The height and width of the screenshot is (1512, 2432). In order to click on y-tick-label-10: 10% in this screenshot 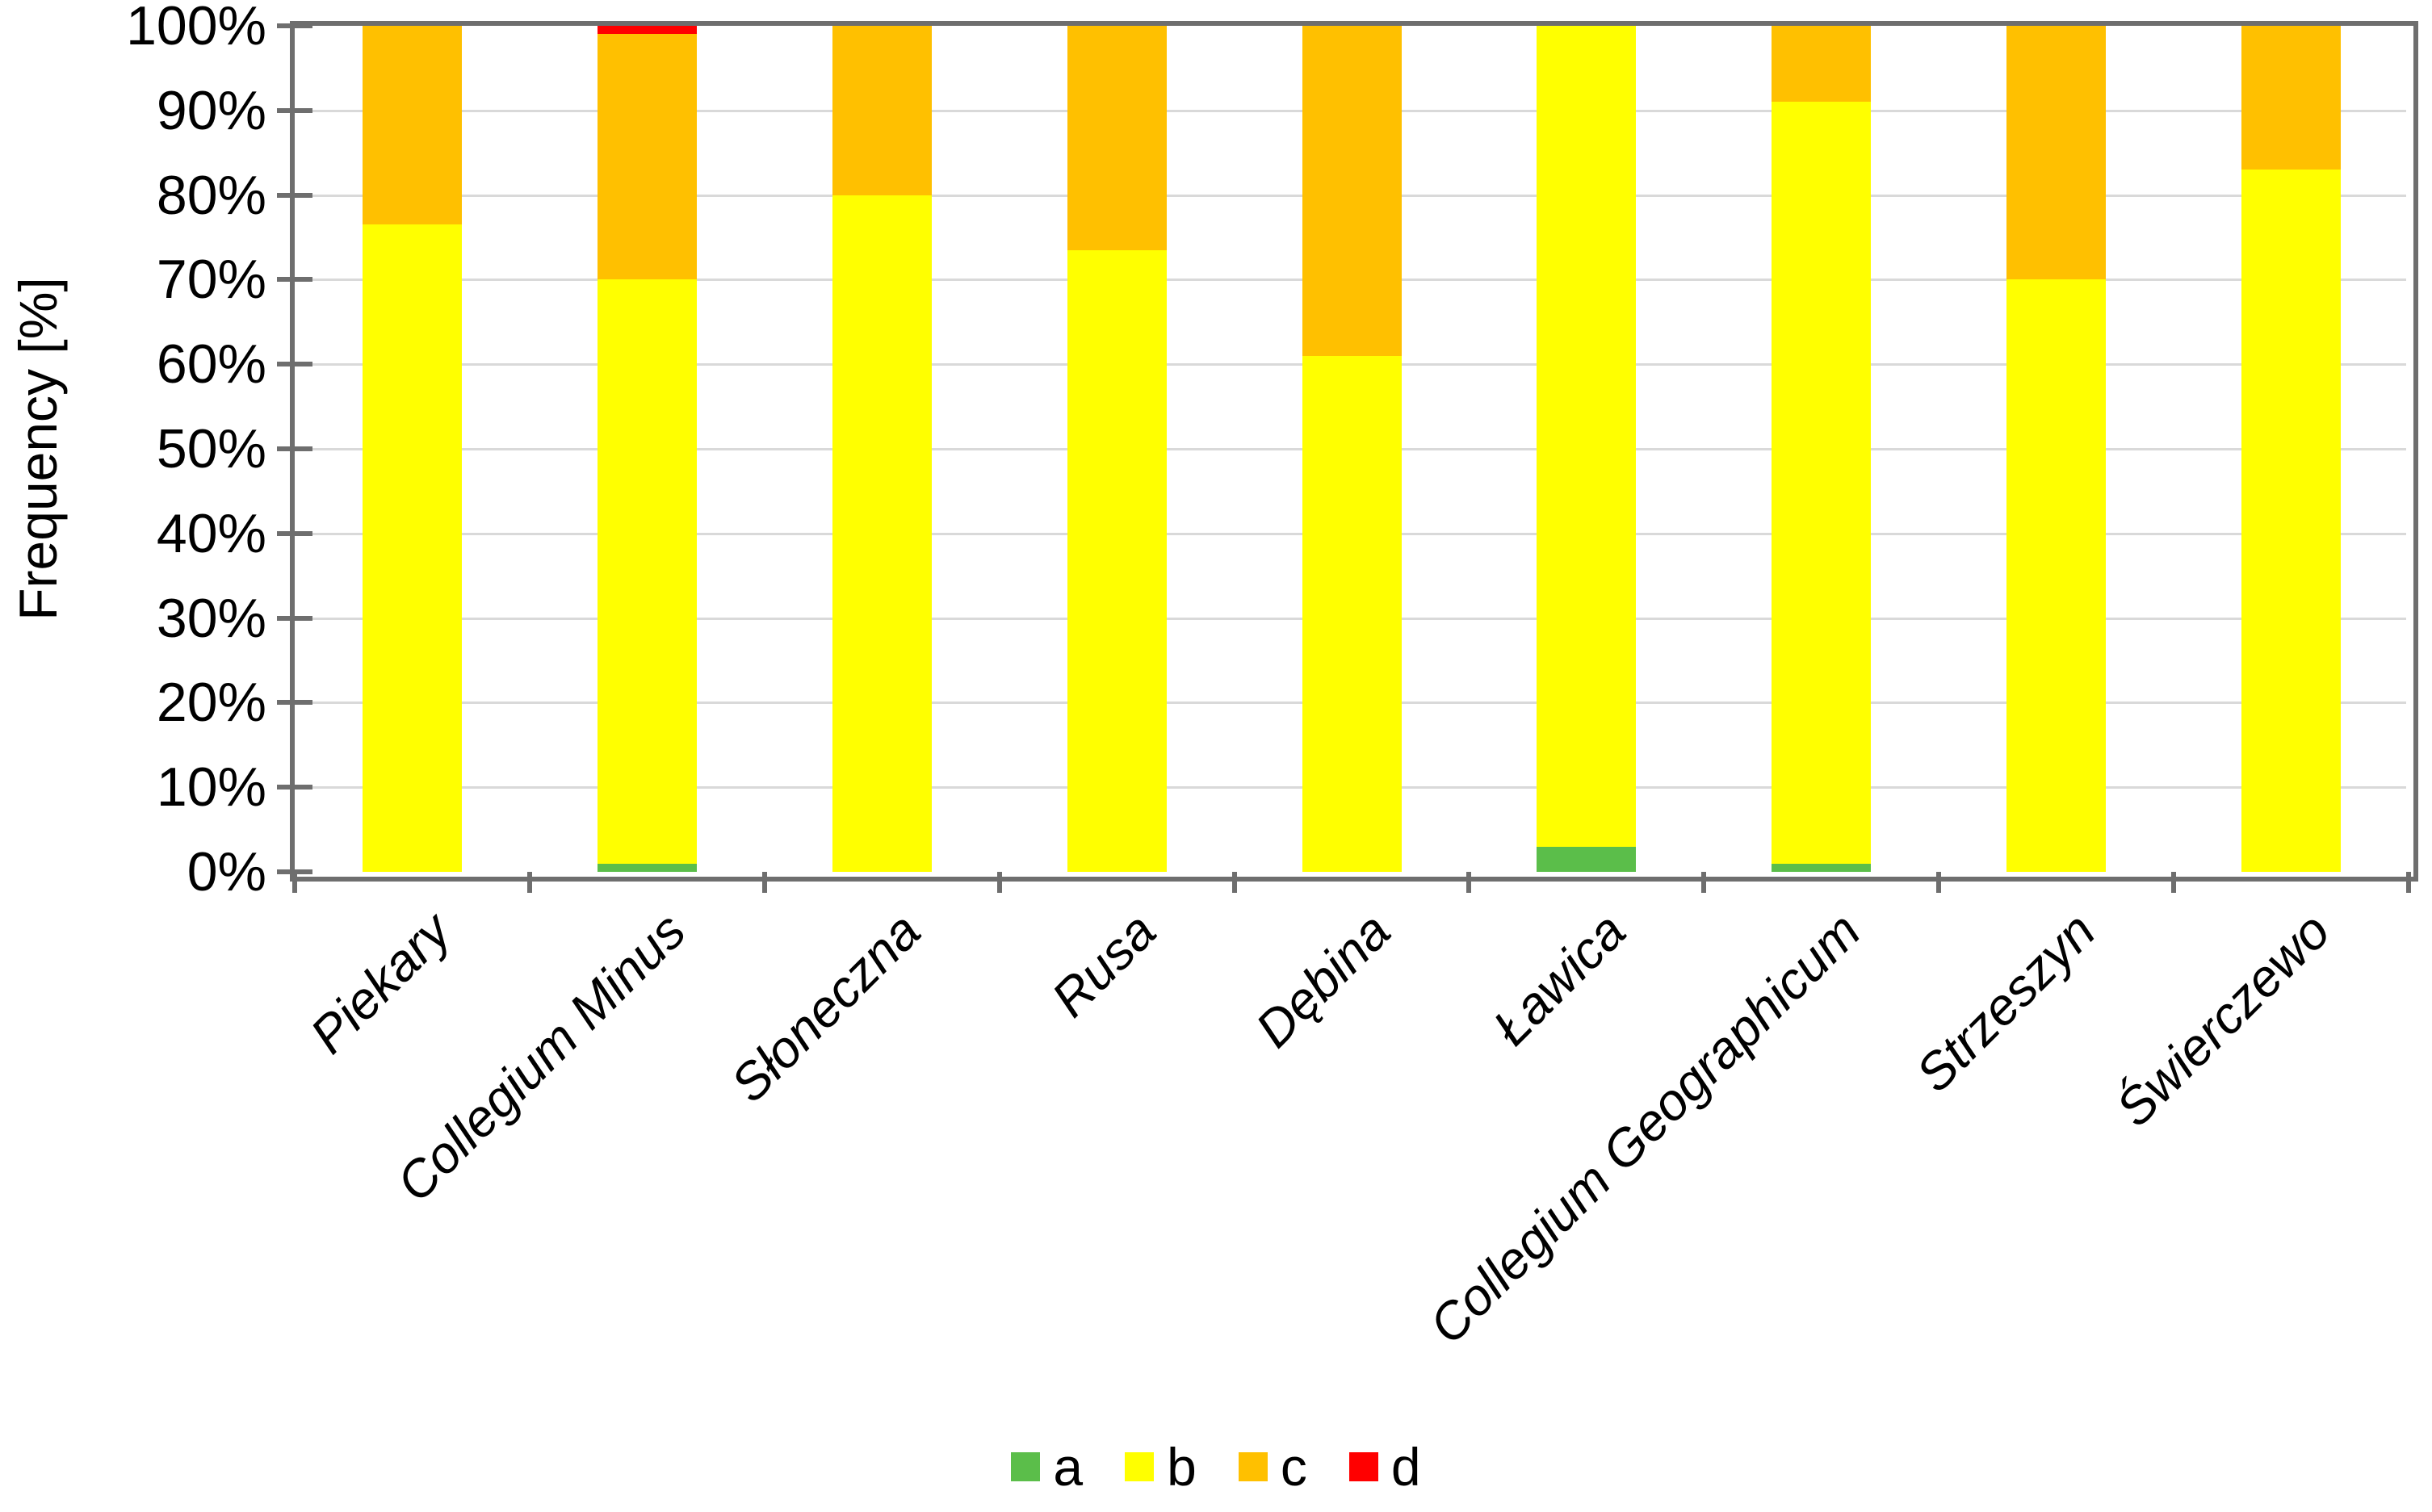, I will do `click(211, 787)`.